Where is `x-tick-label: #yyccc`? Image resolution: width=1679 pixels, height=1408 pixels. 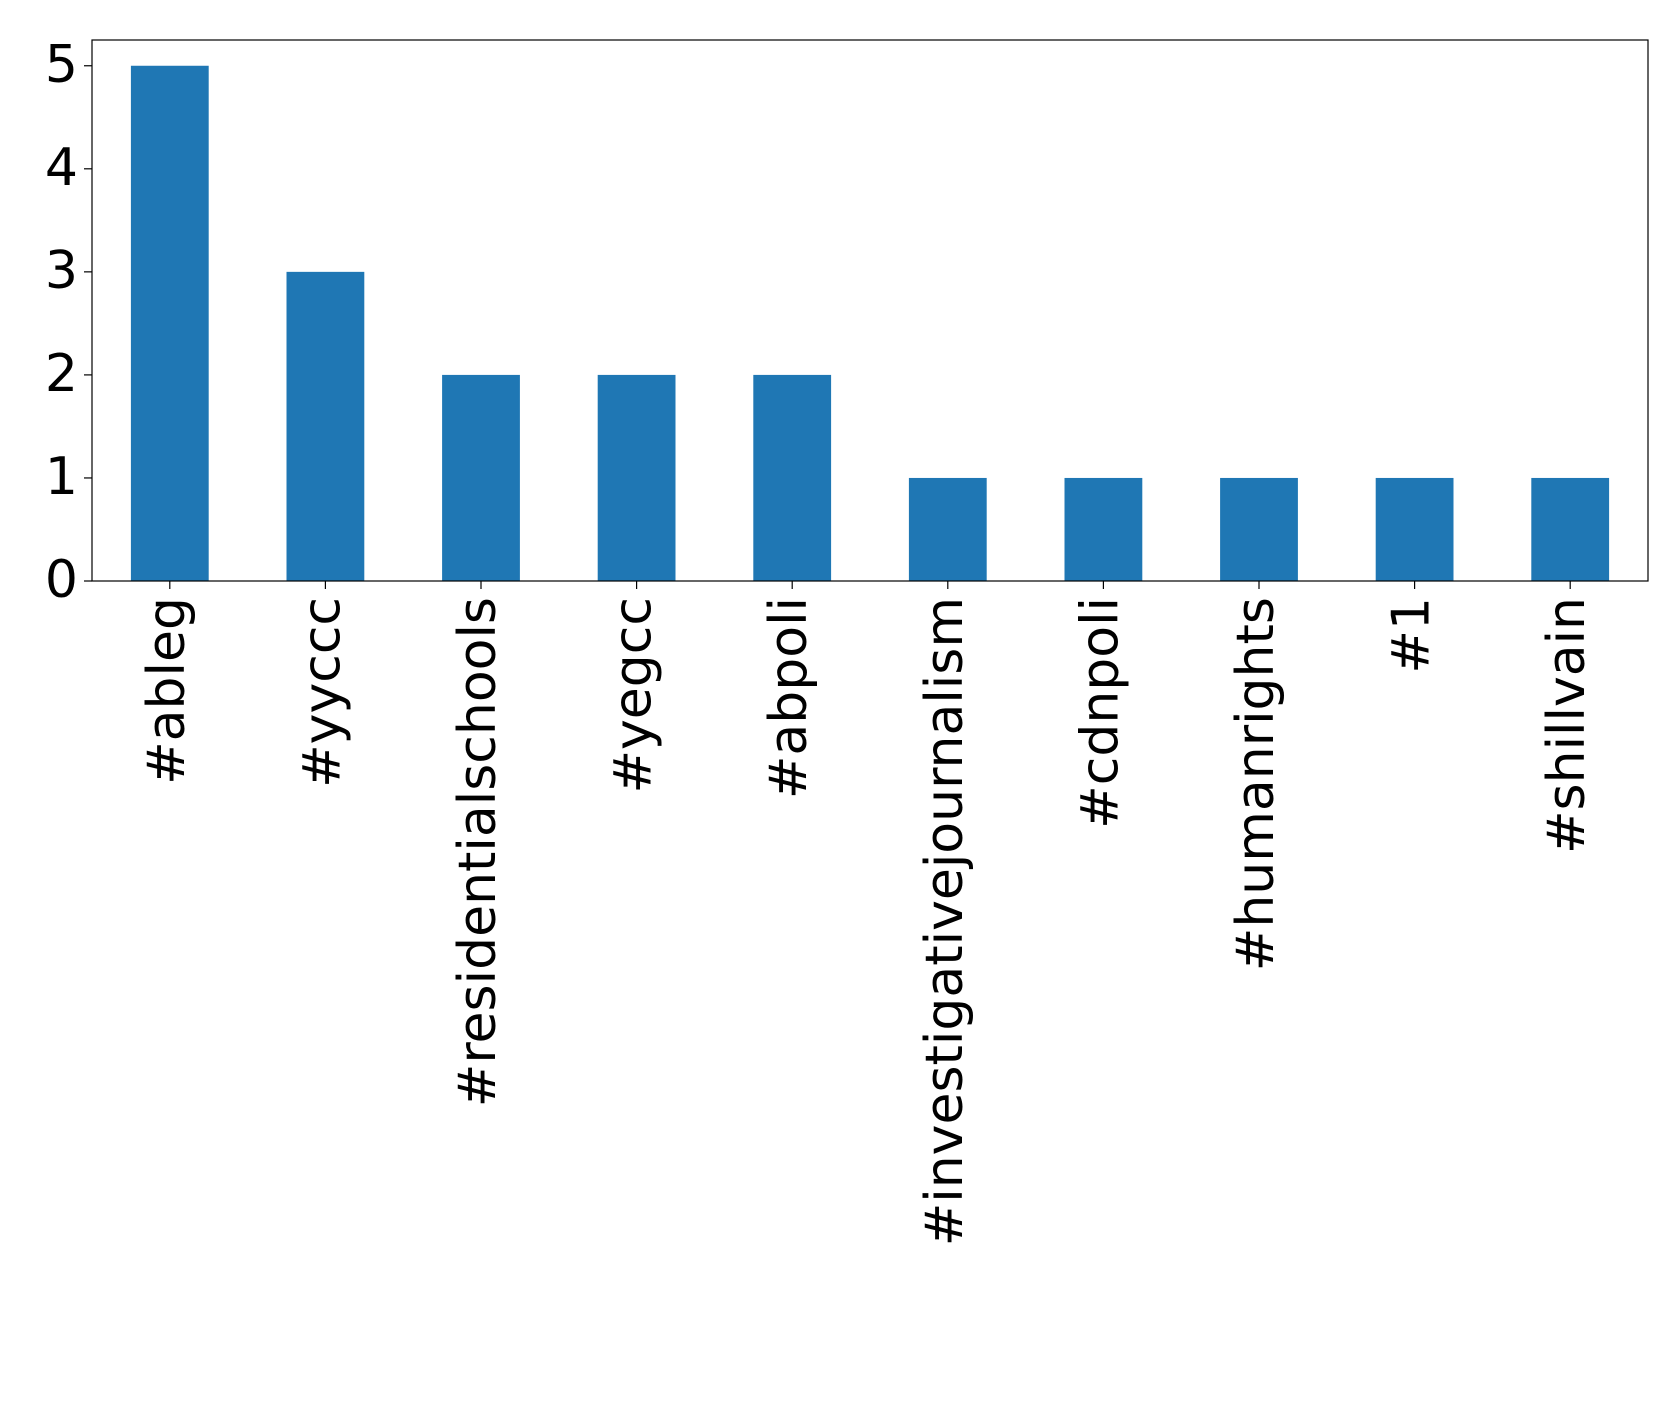 x-tick-label: #yyccc is located at coordinates (322, 692).